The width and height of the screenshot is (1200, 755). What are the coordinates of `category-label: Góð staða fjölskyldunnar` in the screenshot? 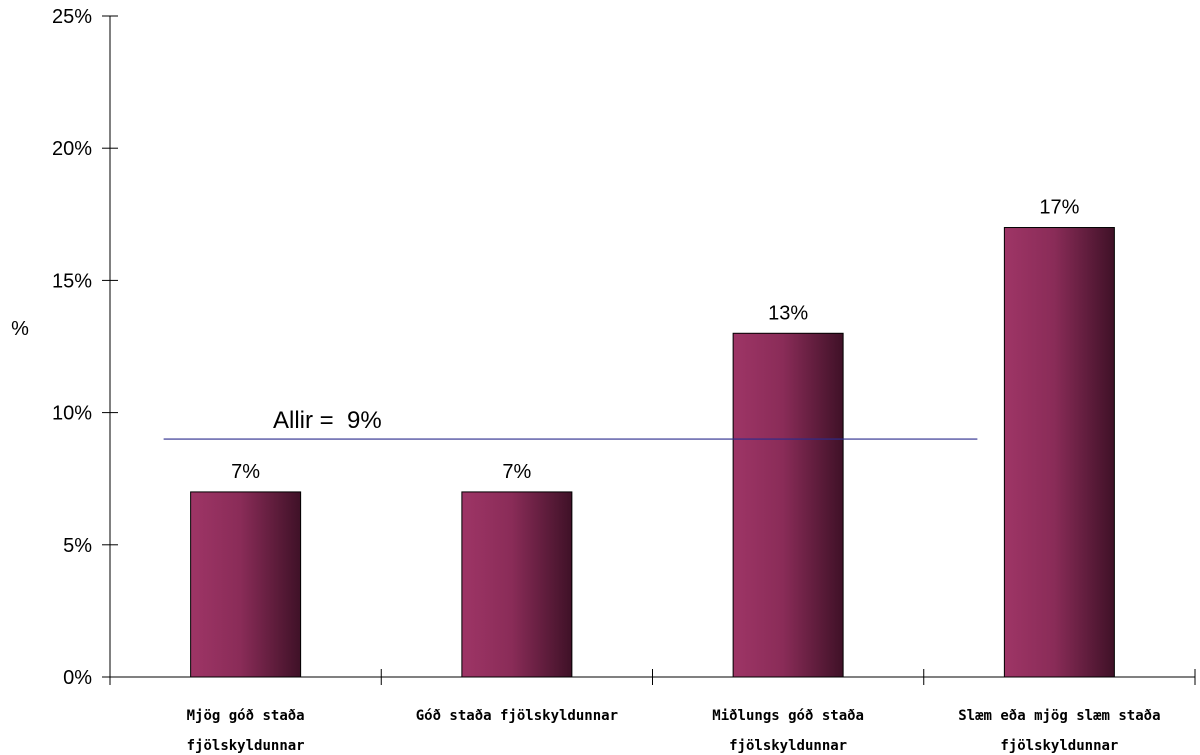 It's located at (517, 716).